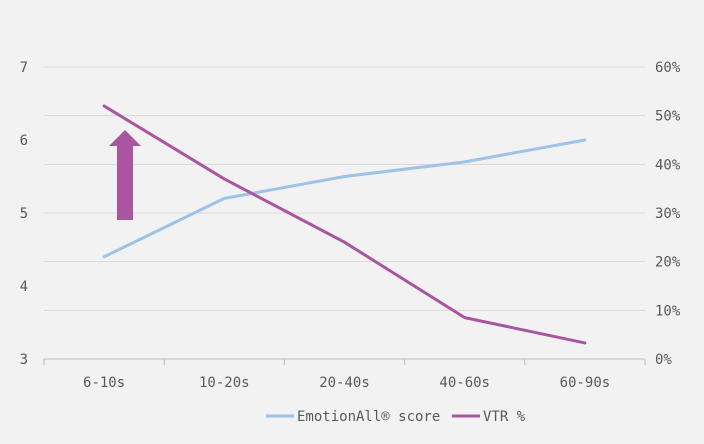 The width and height of the screenshot is (704, 444). I want to click on up-arrow-icon, so click(125, 175).